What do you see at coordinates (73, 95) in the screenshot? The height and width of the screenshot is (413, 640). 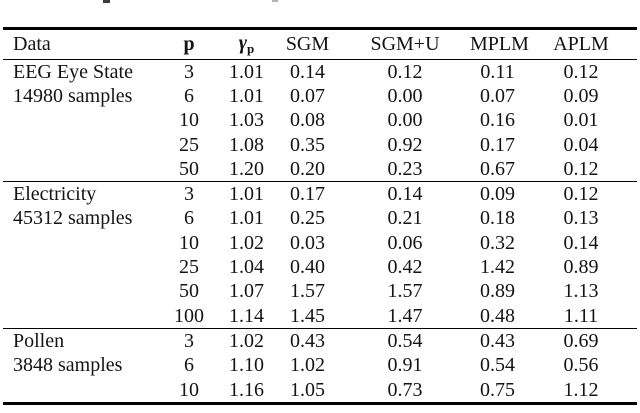 I see `dataset-samples: 14980 samples` at bounding box center [73, 95].